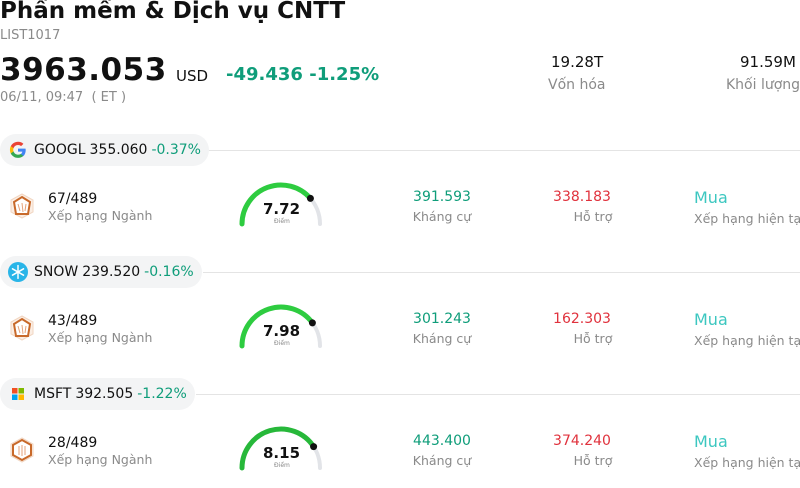 The height and width of the screenshot is (488, 800). Describe the element at coordinates (768, 62) in the screenshot. I see `volume-value: 91.59M` at that location.